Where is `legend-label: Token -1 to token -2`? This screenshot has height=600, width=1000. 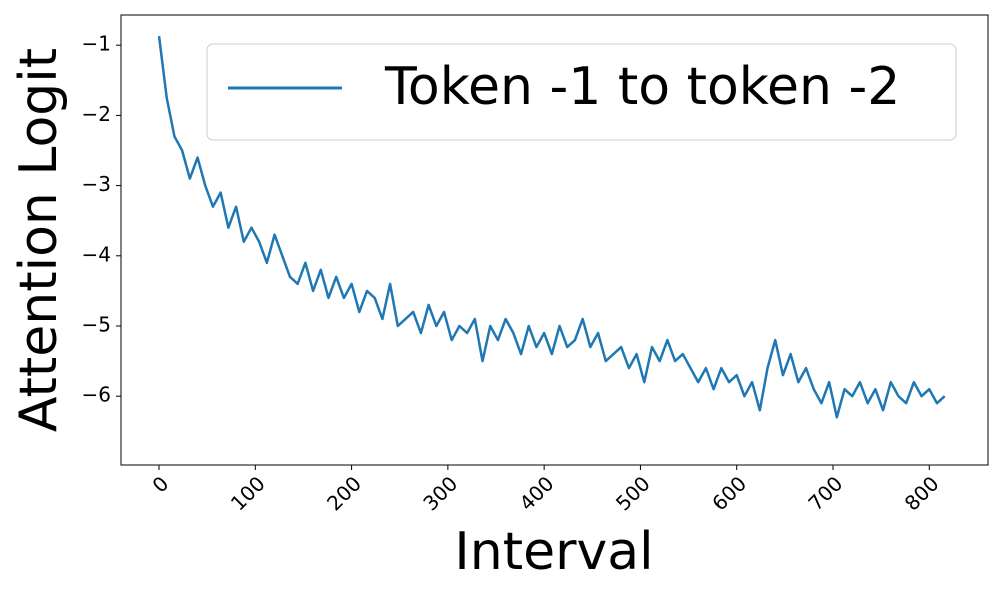
legend-label: Token -1 to token -2 is located at coordinates (642, 87).